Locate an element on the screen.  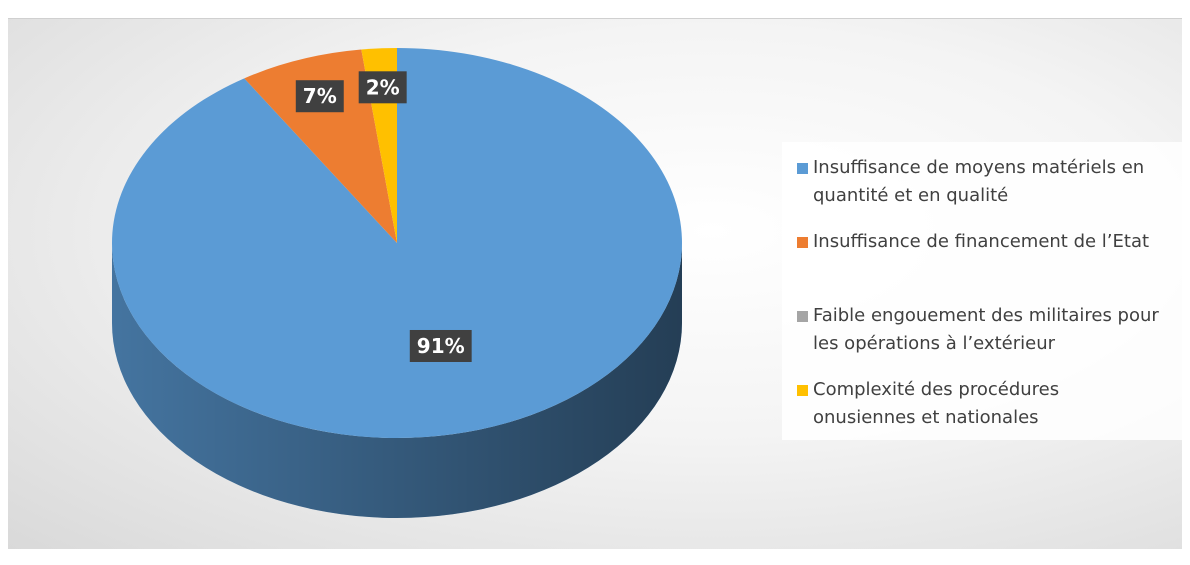
data-label: 2% is located at coordinates (383, 87).